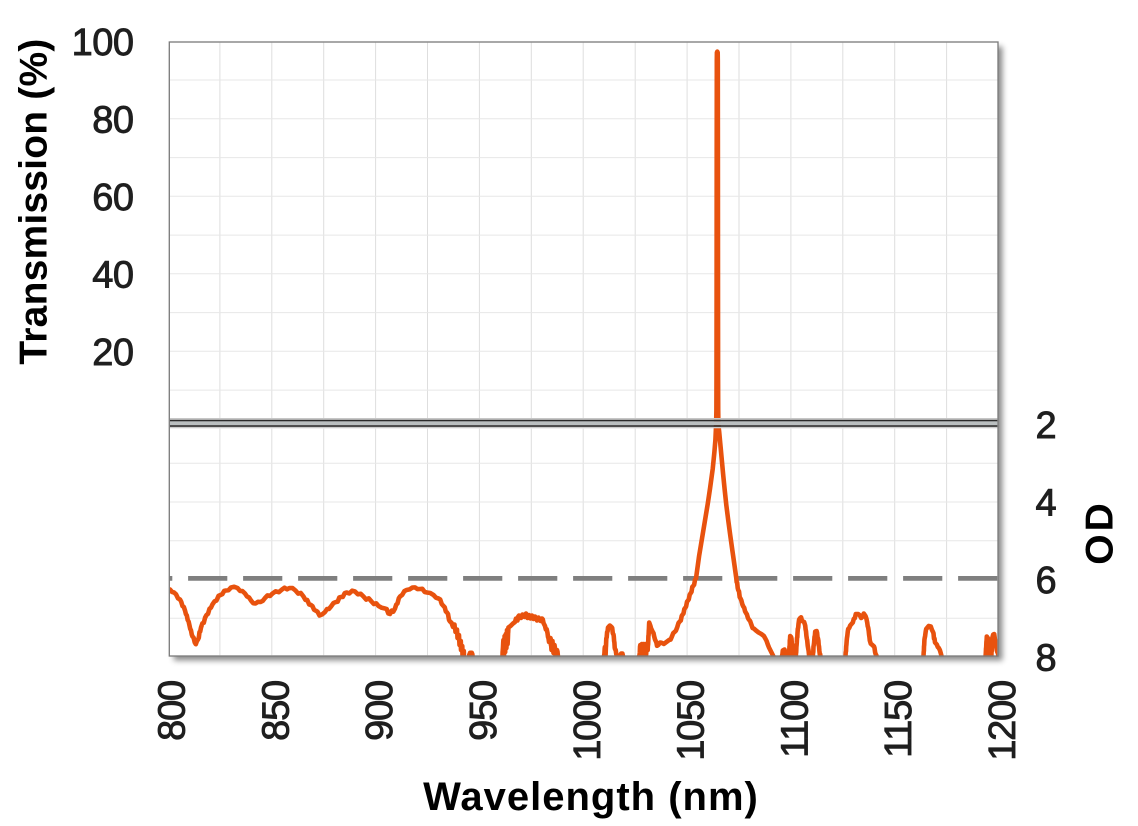  Describe the element at coordinates (795, 719) in the screenshot. I see `svg-text: 1100` at that location.